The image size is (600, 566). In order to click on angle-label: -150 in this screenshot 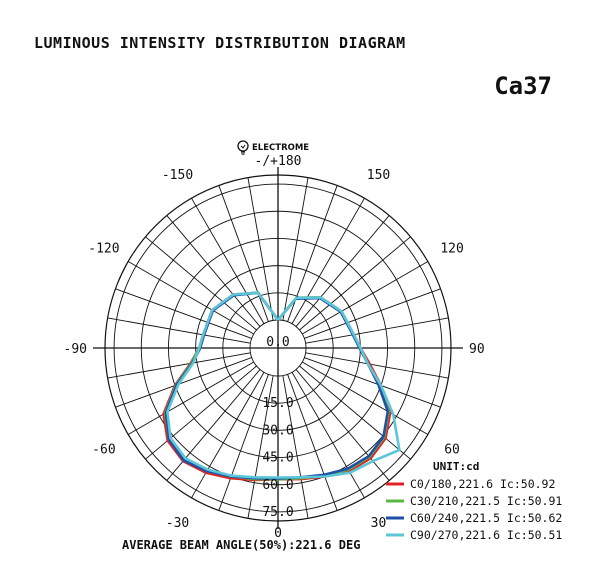, I will do `click(177, 175)`.